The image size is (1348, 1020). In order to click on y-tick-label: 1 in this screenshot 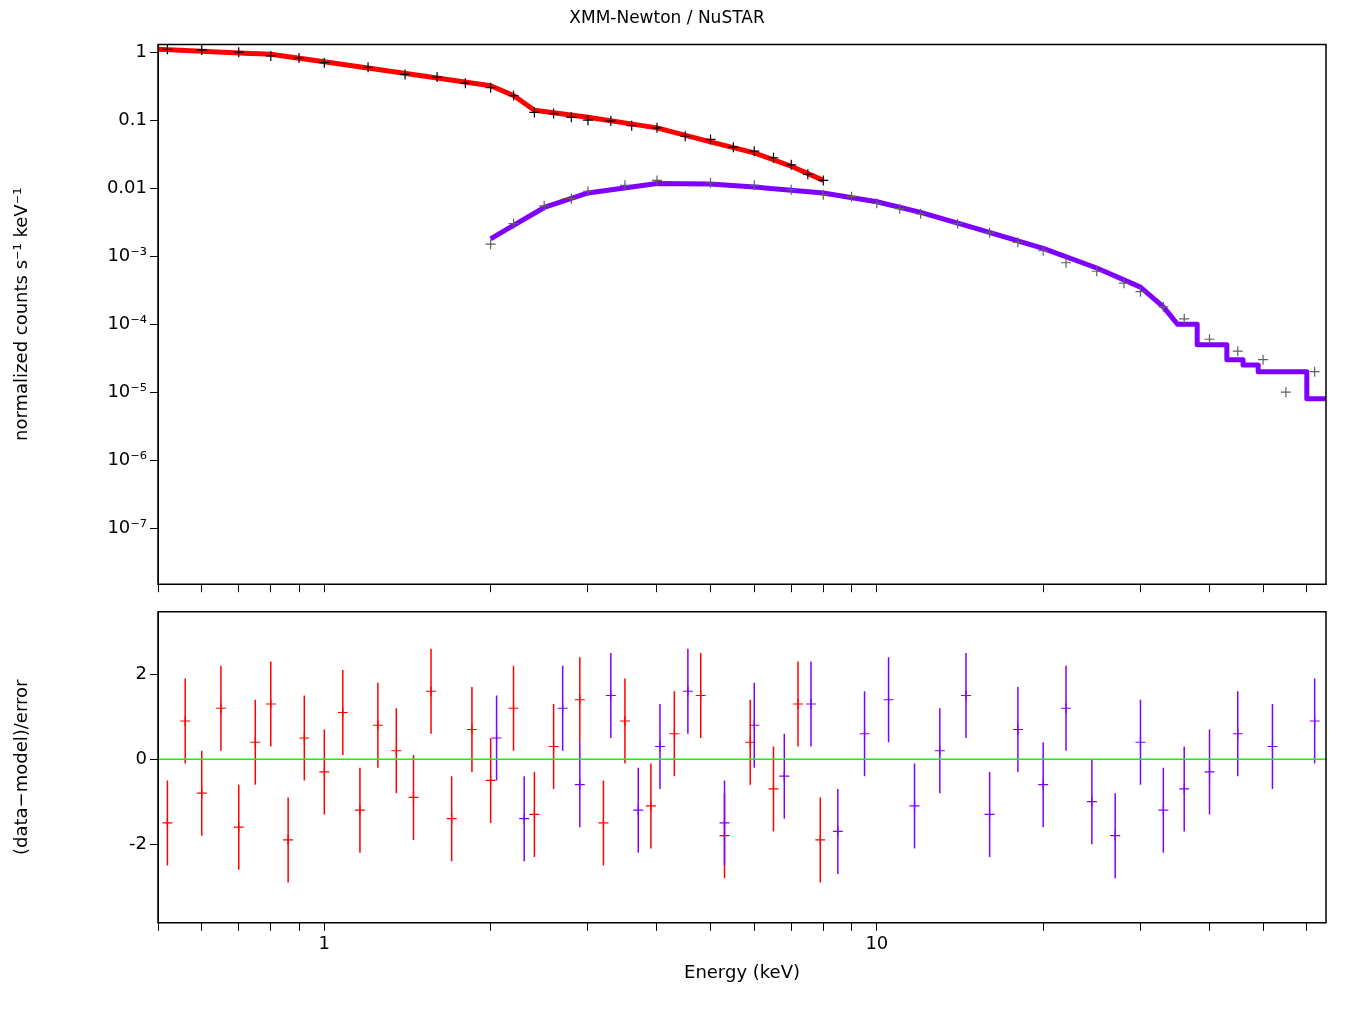, I will do `click(141, 50)`.